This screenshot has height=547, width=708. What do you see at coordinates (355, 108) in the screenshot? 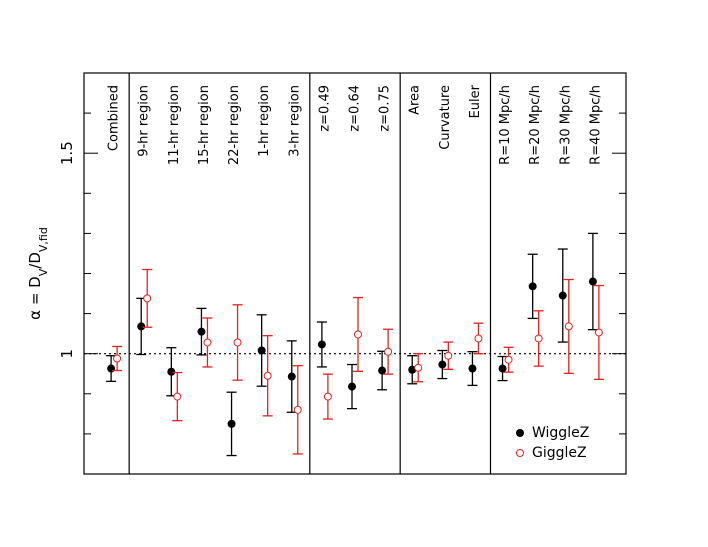
I see `category-label: z=0.64` at bounding box center [355, 108].